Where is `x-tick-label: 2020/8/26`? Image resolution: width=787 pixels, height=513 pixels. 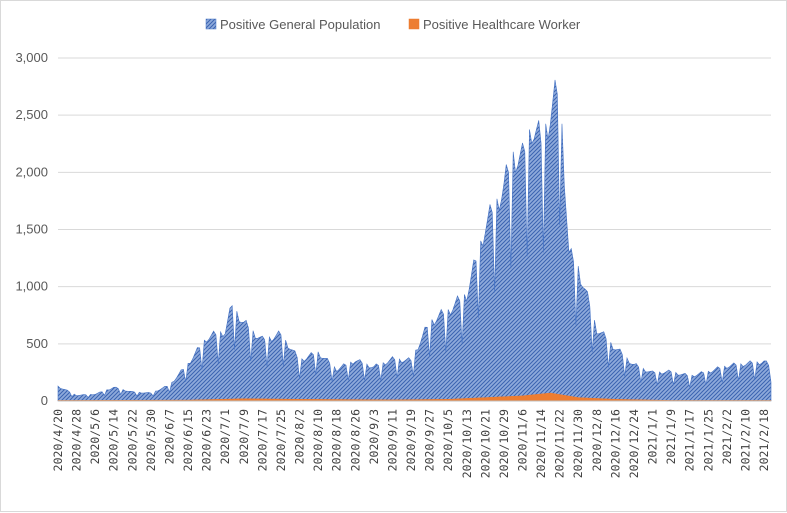 x-tick-label: 2020/8/26 is located at coordinates (355, 440).